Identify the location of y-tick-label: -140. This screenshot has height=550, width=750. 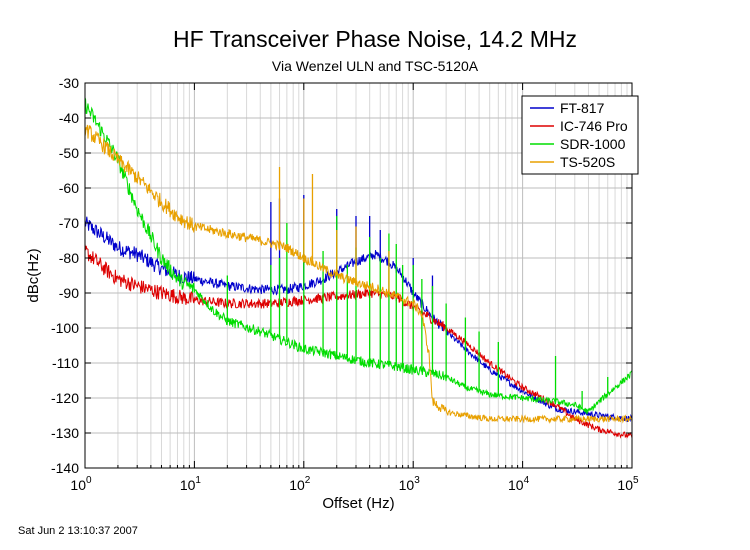
(65, 468).